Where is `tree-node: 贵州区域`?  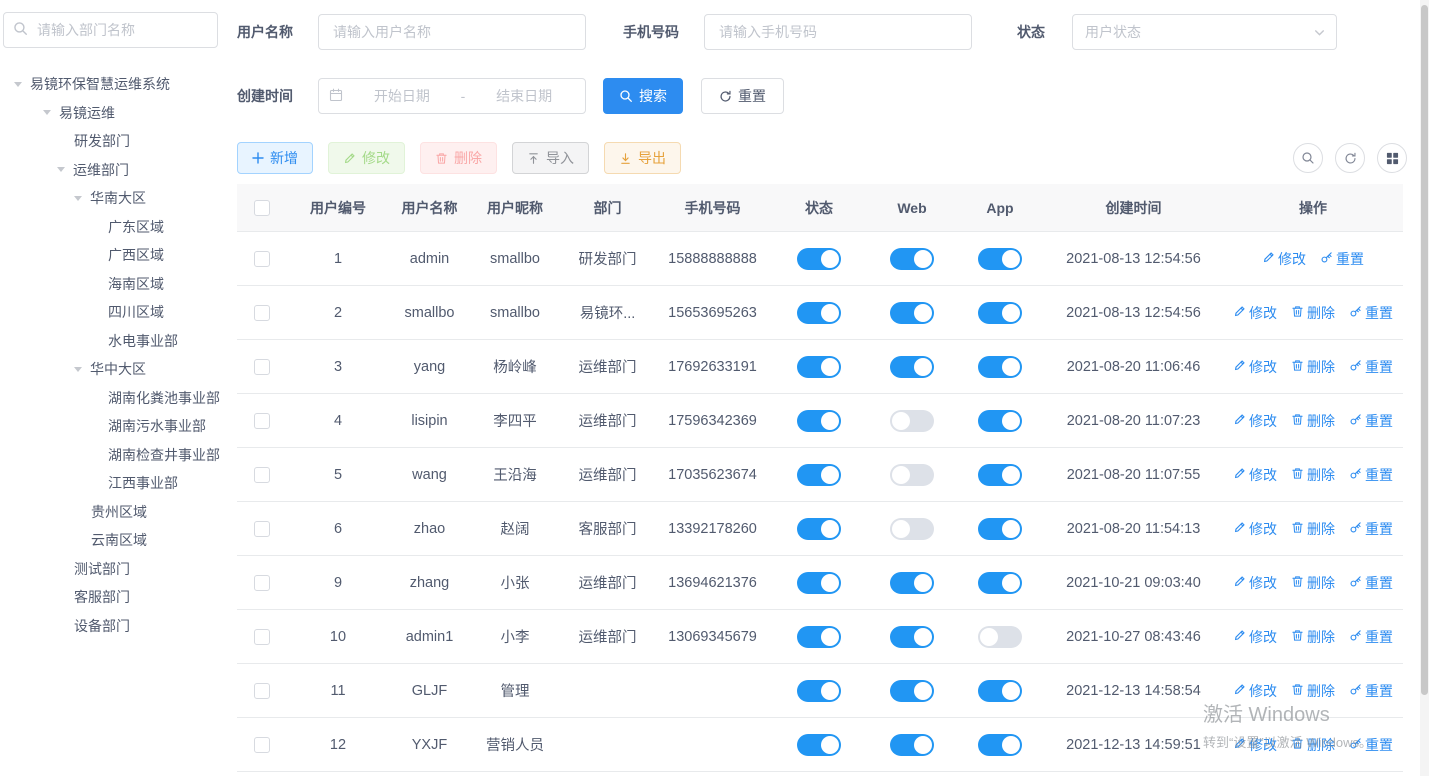
tree-node: 贵州区域 is located at coordinates (115, 512).